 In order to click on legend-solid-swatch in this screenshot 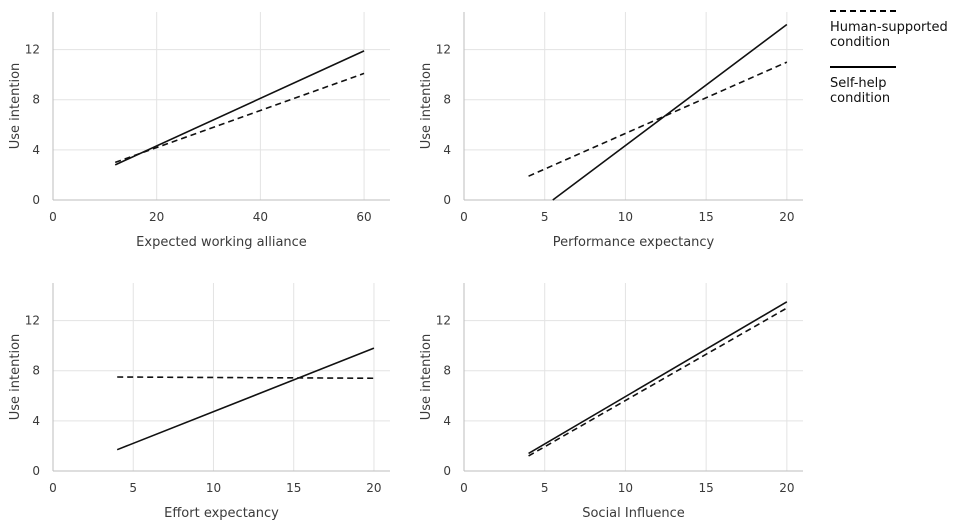, I will do `click(863, 67)`.